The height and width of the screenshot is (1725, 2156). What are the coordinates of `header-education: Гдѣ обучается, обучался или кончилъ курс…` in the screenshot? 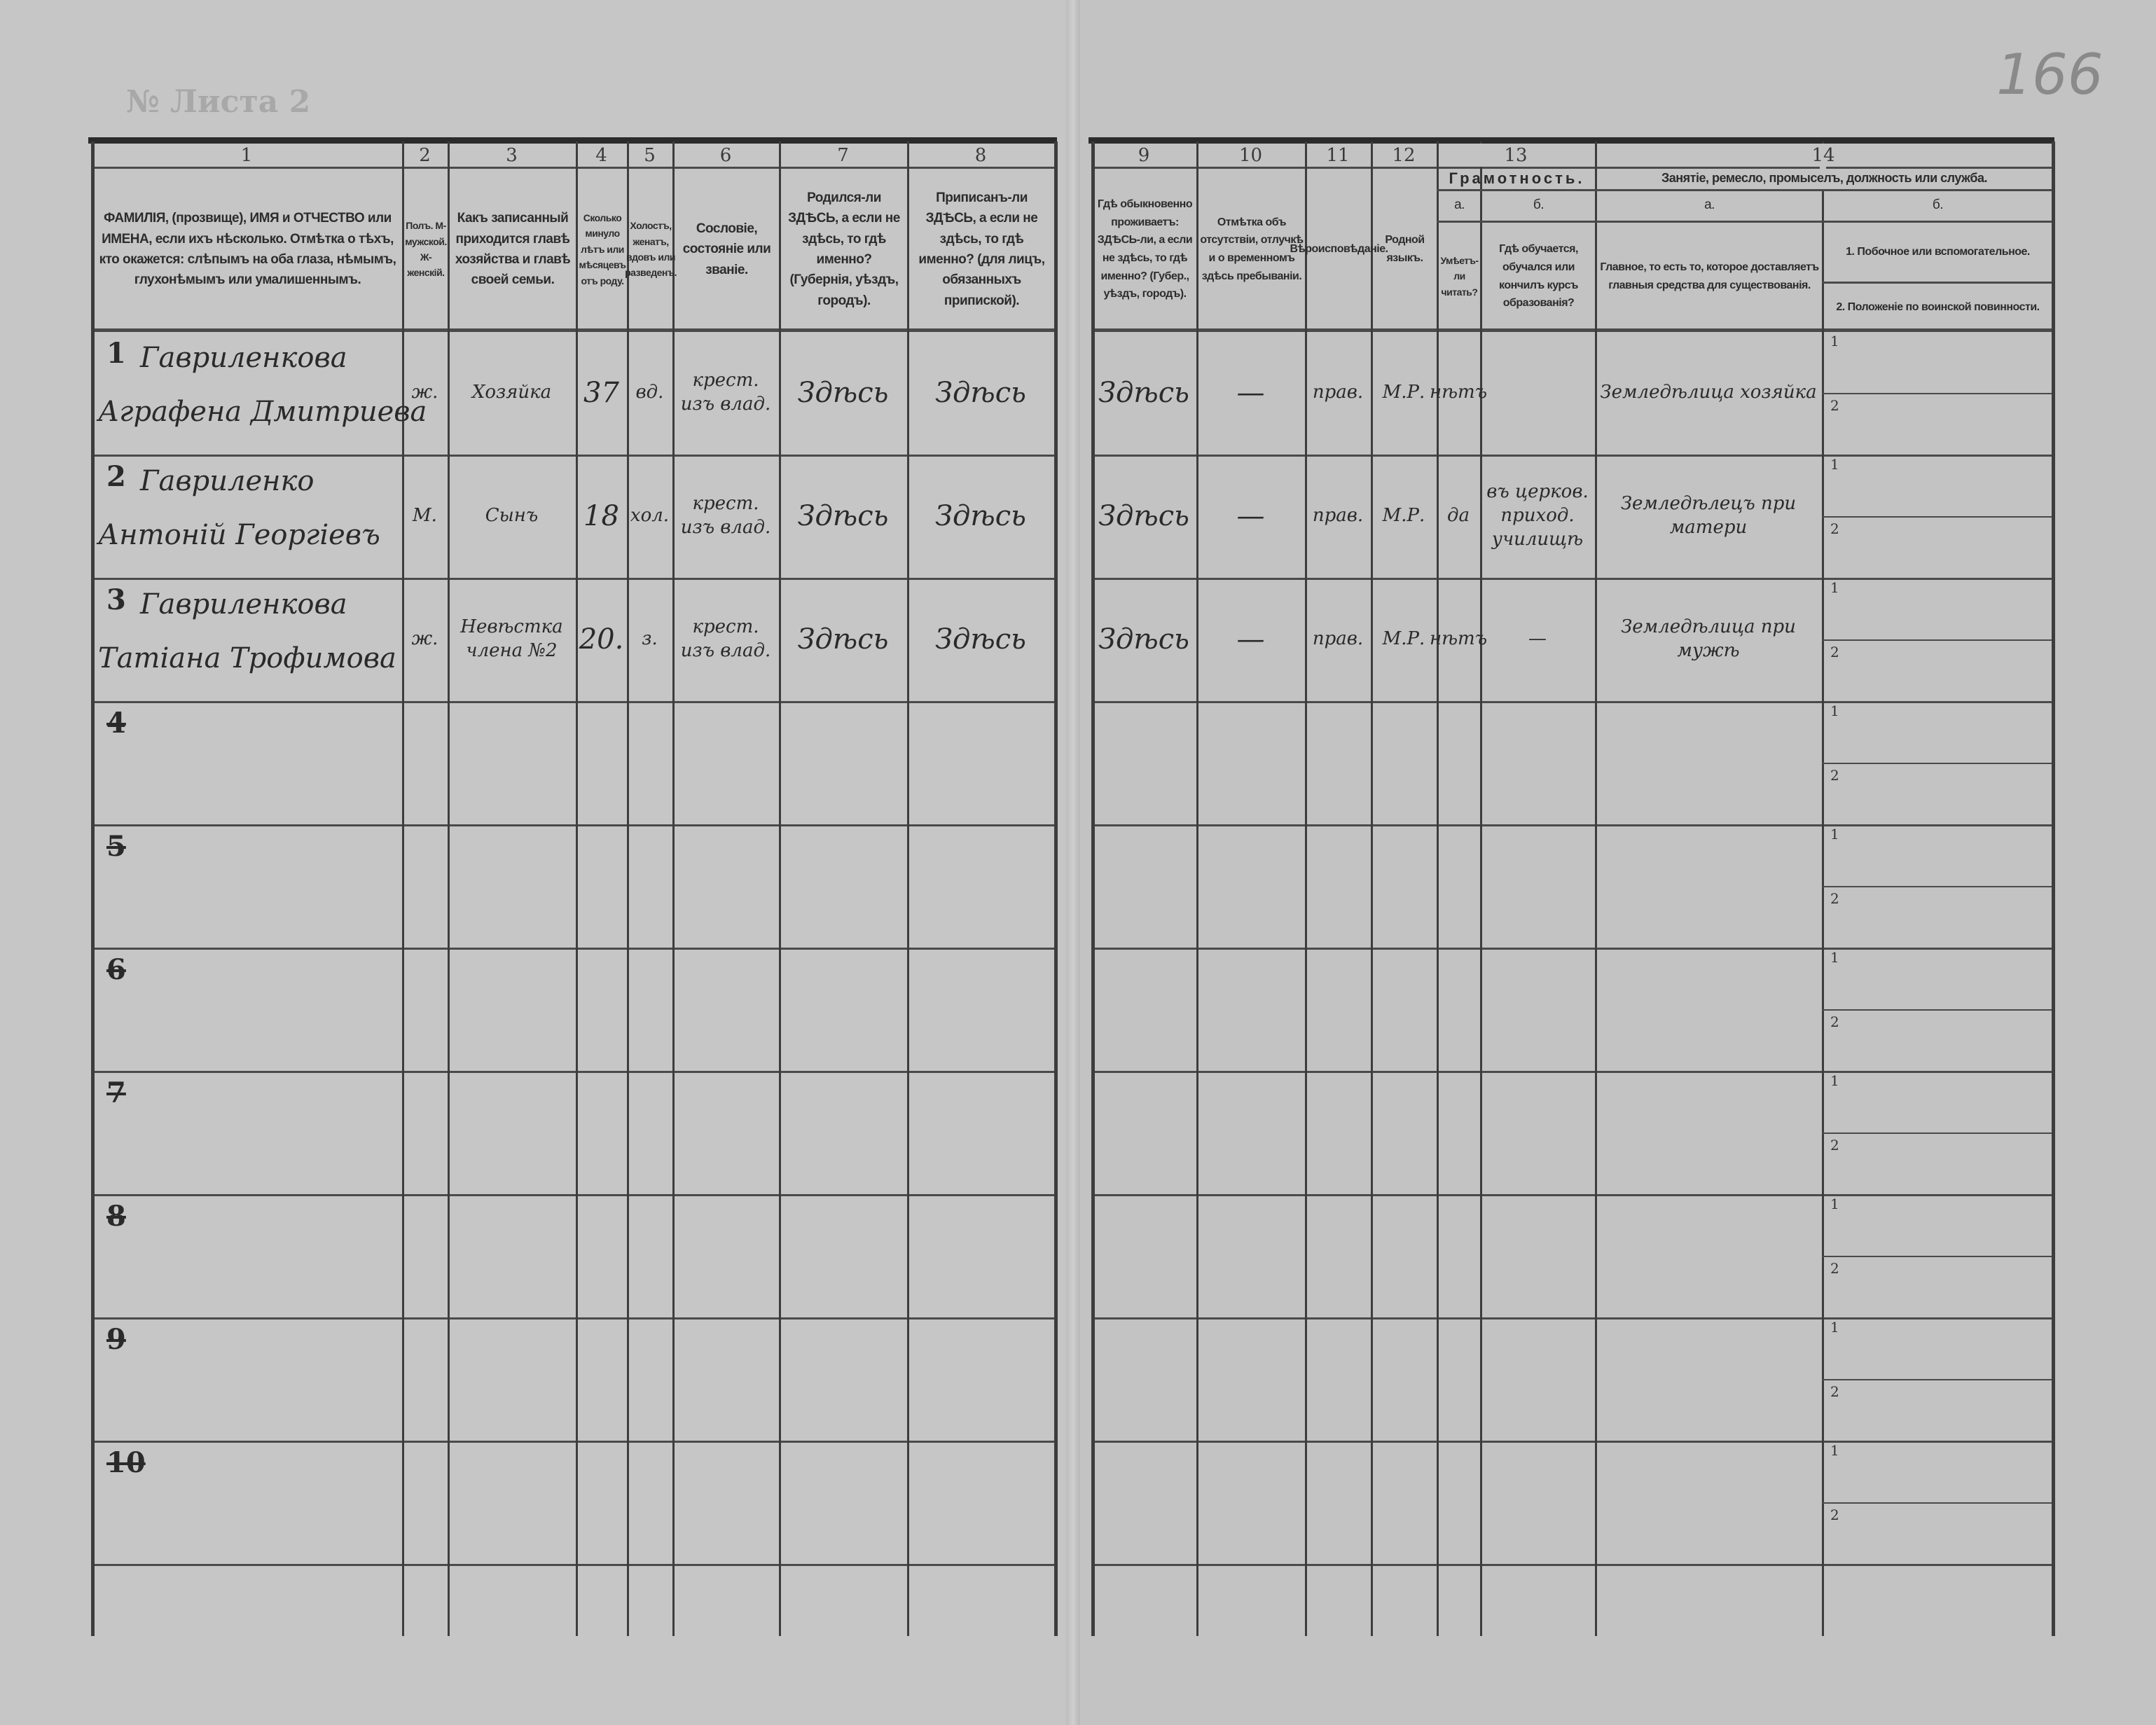 It's located at (1538, 276).